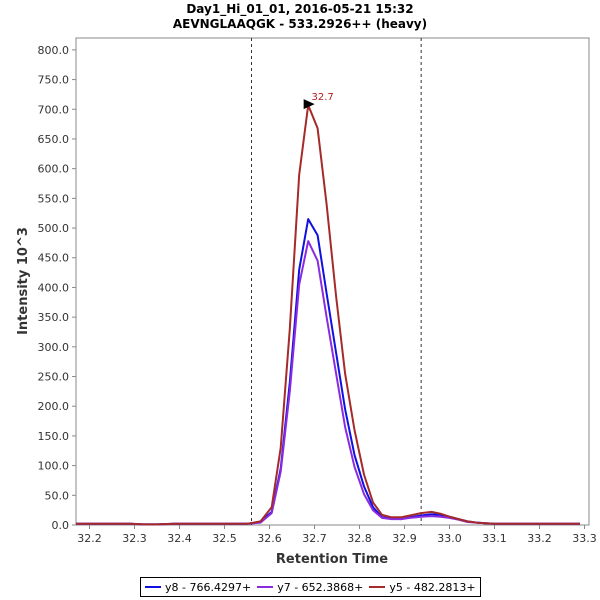 Image resolution: width=600 pixels, height=600 pixels. Describe the element at coordinates (432, 587) in the screenshot. I see `legend-label: y5 - 482.2813+` at that location.